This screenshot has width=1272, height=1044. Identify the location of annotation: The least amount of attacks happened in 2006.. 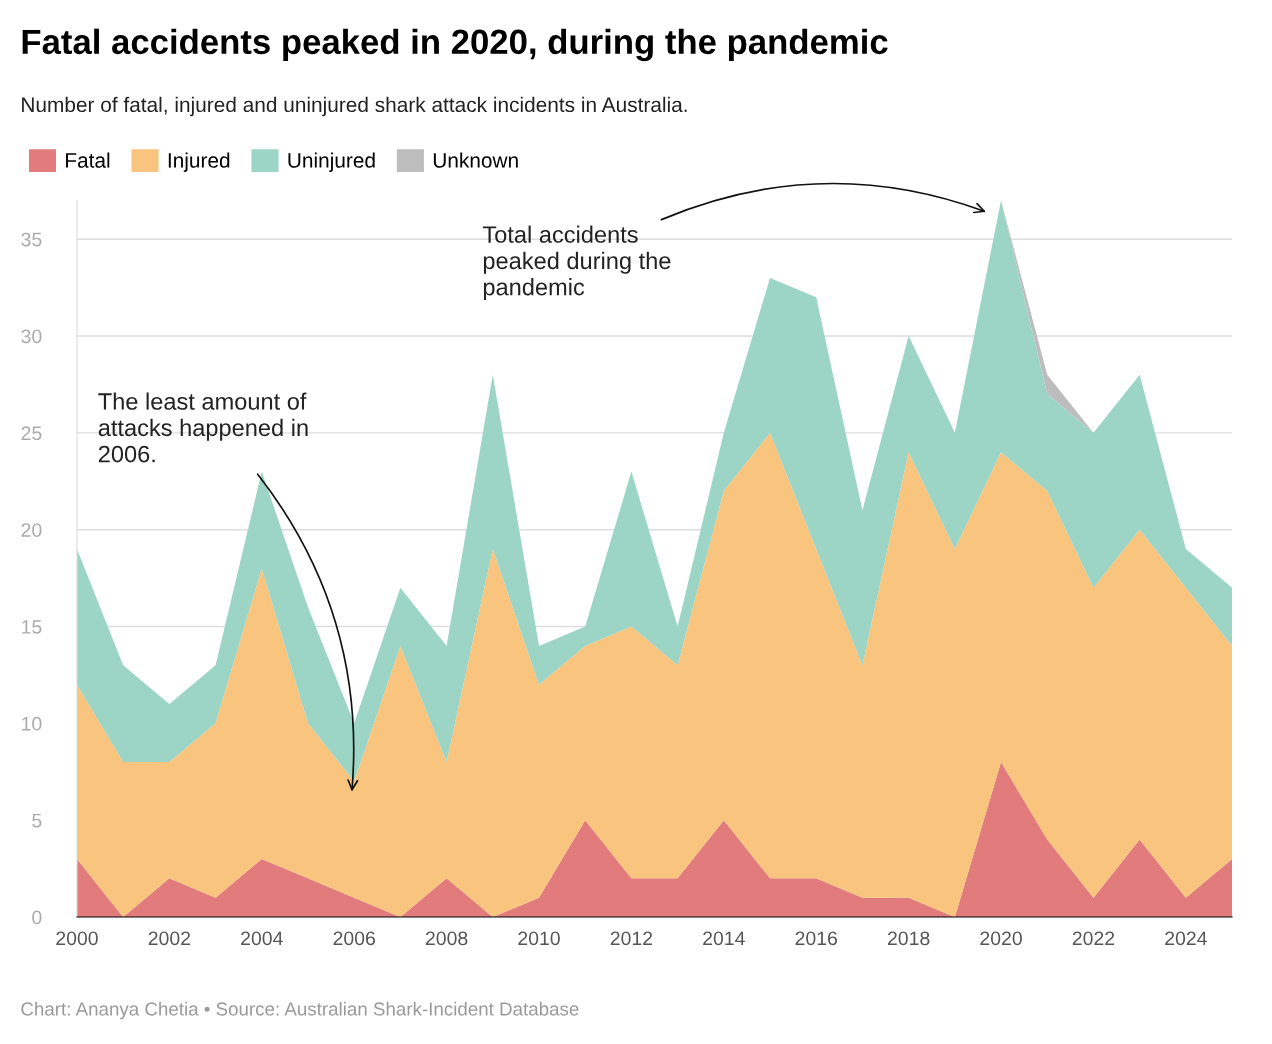
(203, 427).